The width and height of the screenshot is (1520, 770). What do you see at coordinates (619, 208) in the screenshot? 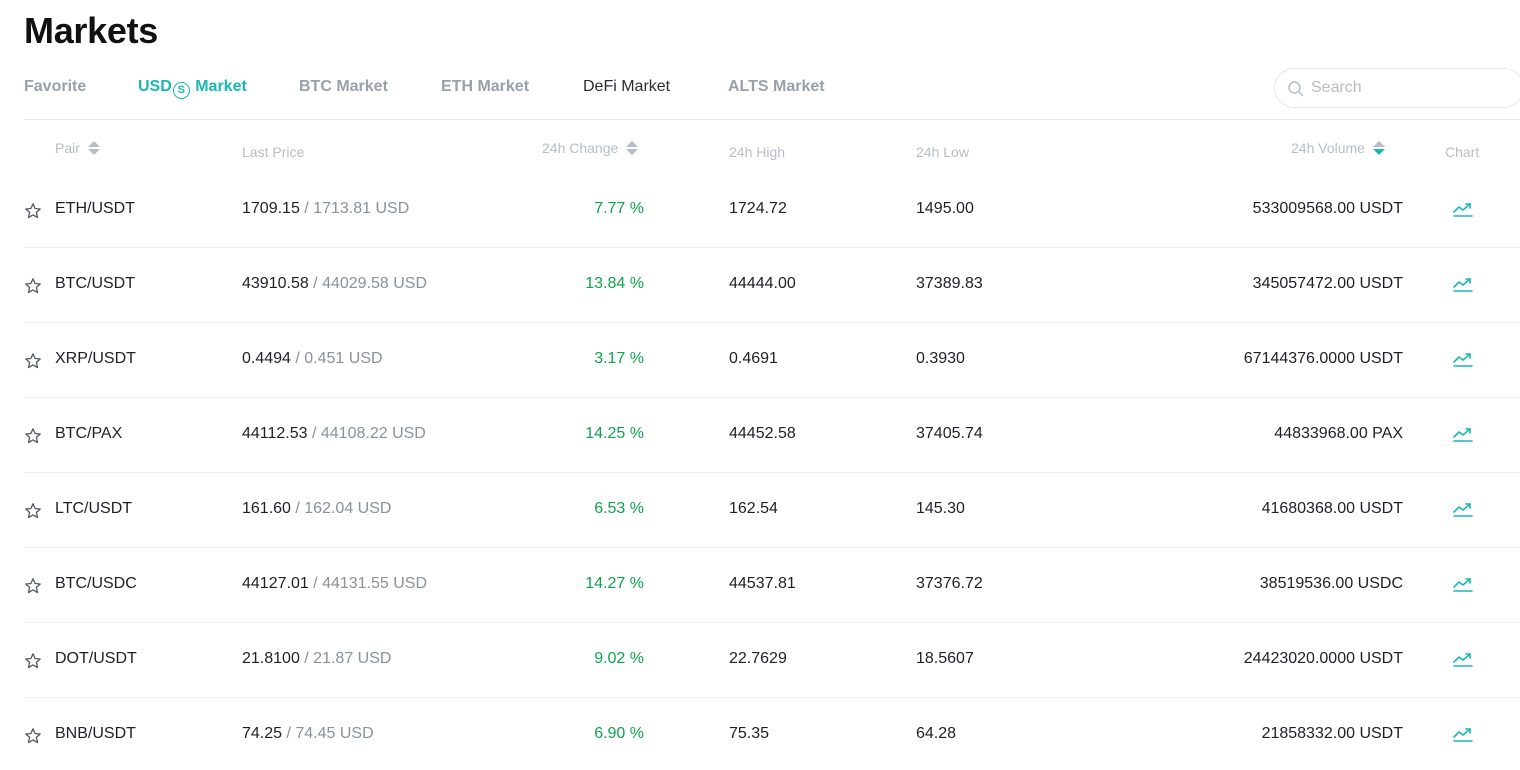
I see `change-24h: 7.77 %` at bounding box center [619, 208].